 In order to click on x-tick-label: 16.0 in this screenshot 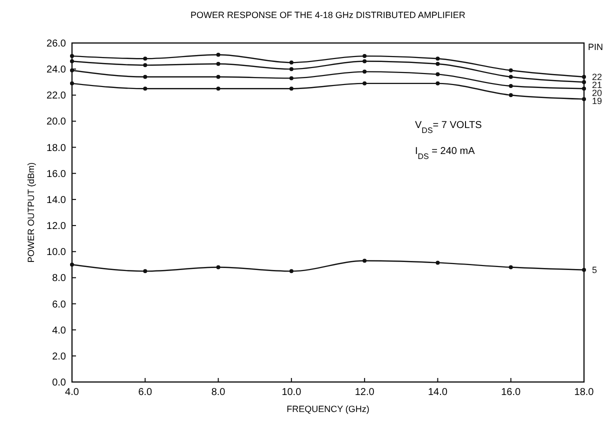, I will do `click(511, 392)`.